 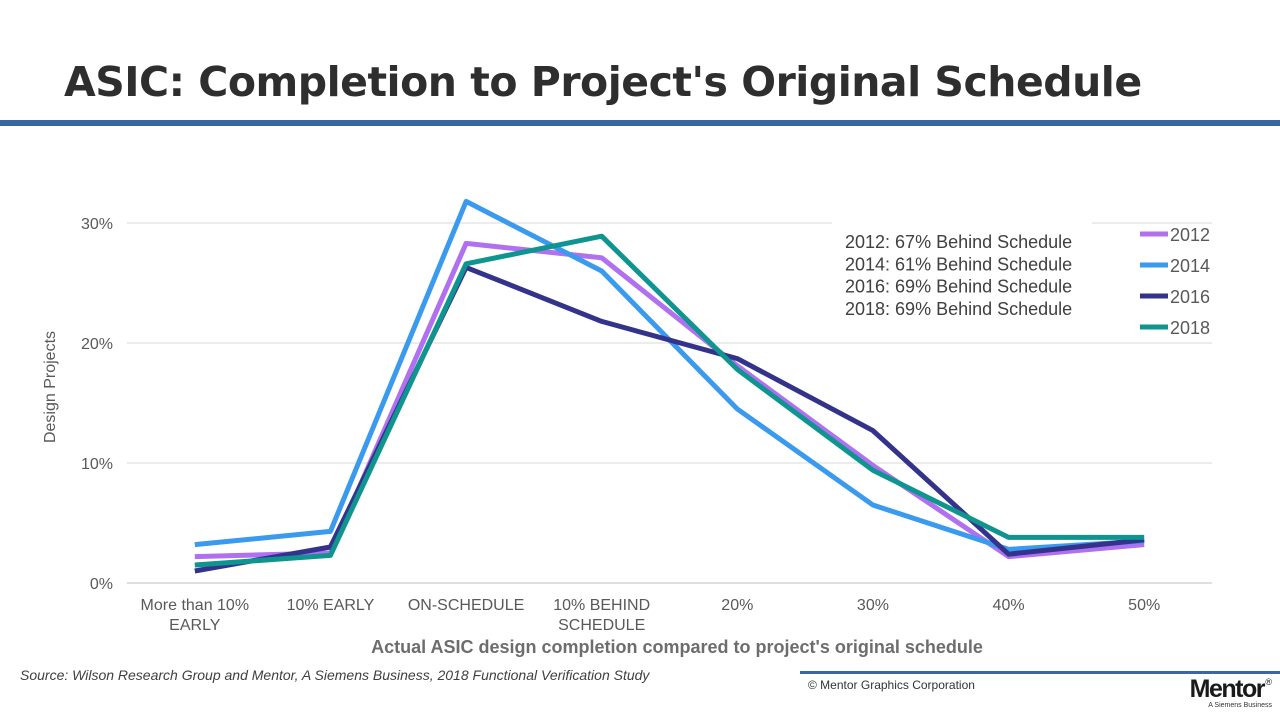 I want to click on y-tick-label: 10%, so click(x=97, y=464).